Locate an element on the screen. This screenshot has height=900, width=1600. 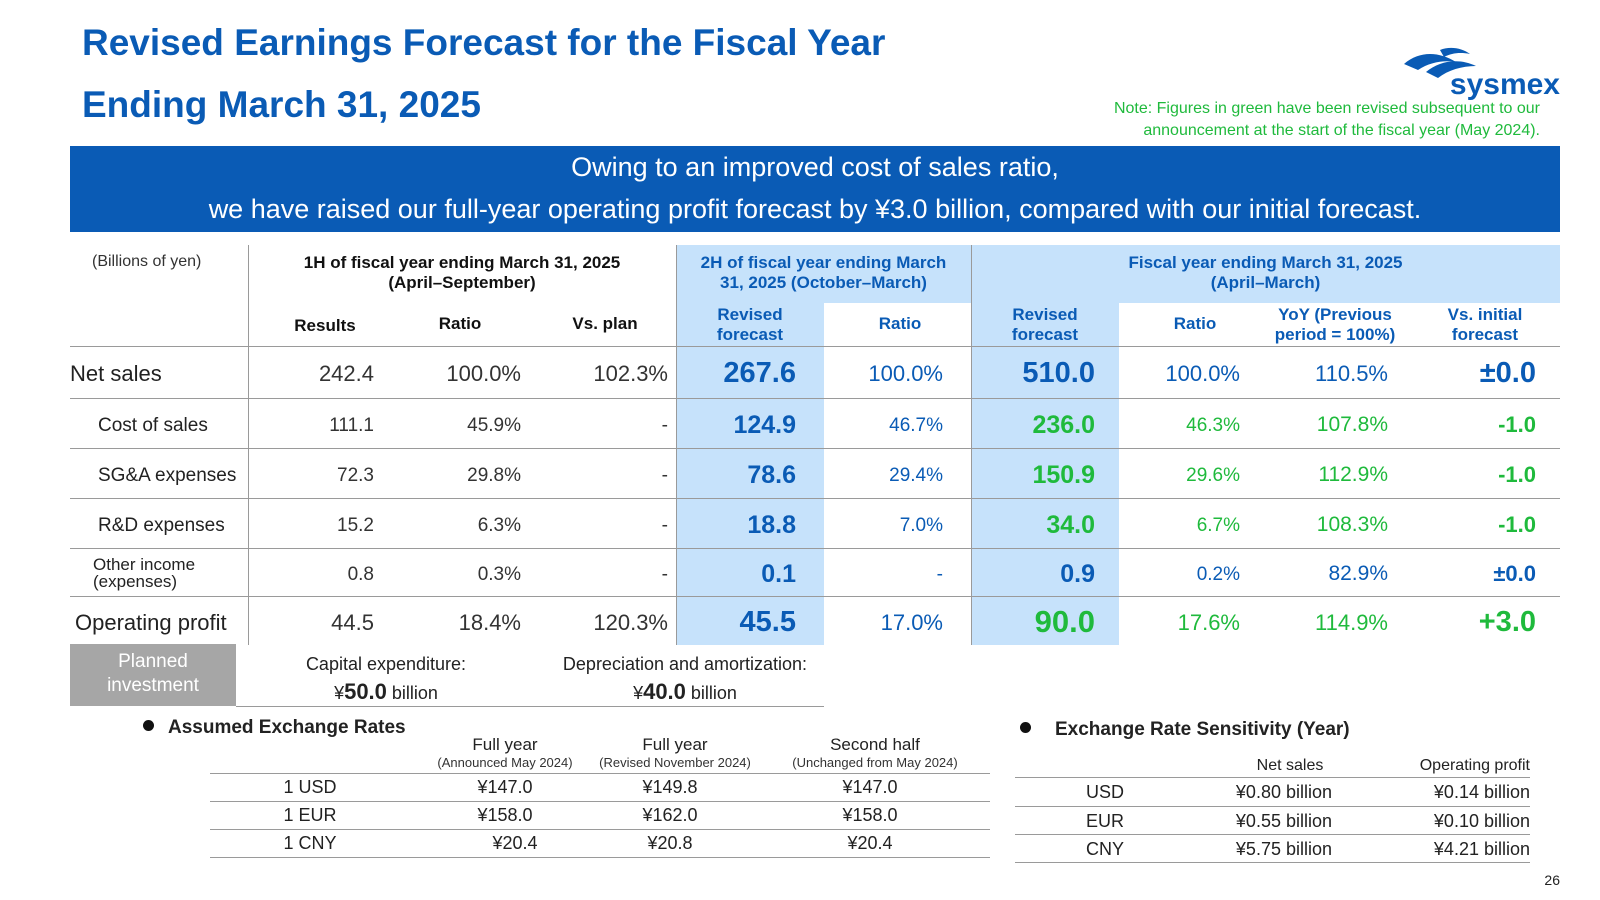
cell-1h-ratio: 100.0% is located at coordinates (483, 373).